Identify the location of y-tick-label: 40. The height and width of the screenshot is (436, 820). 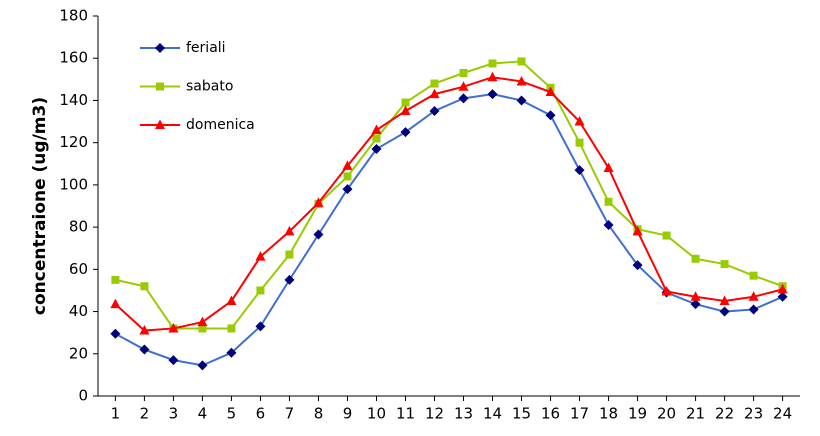
(78, 311).